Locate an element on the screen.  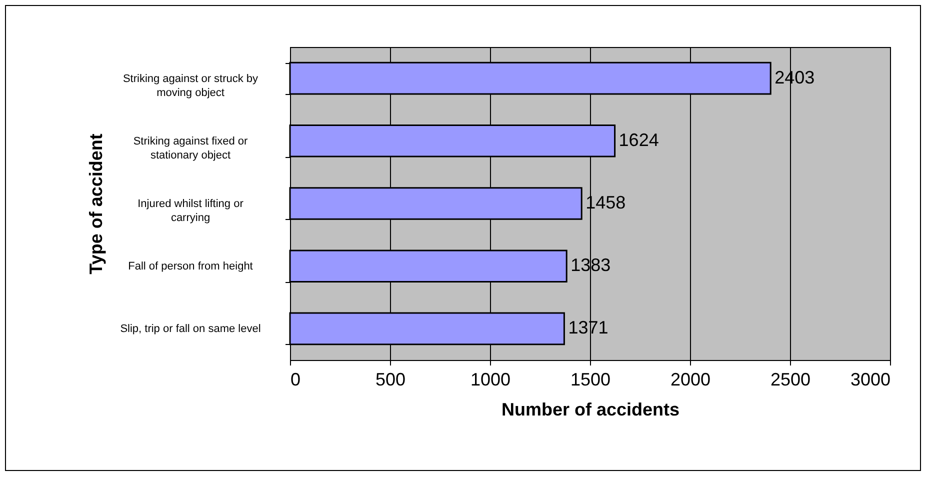
y-tick-label: Striking against fixed or stationary object is located at coordinates (190, 148).